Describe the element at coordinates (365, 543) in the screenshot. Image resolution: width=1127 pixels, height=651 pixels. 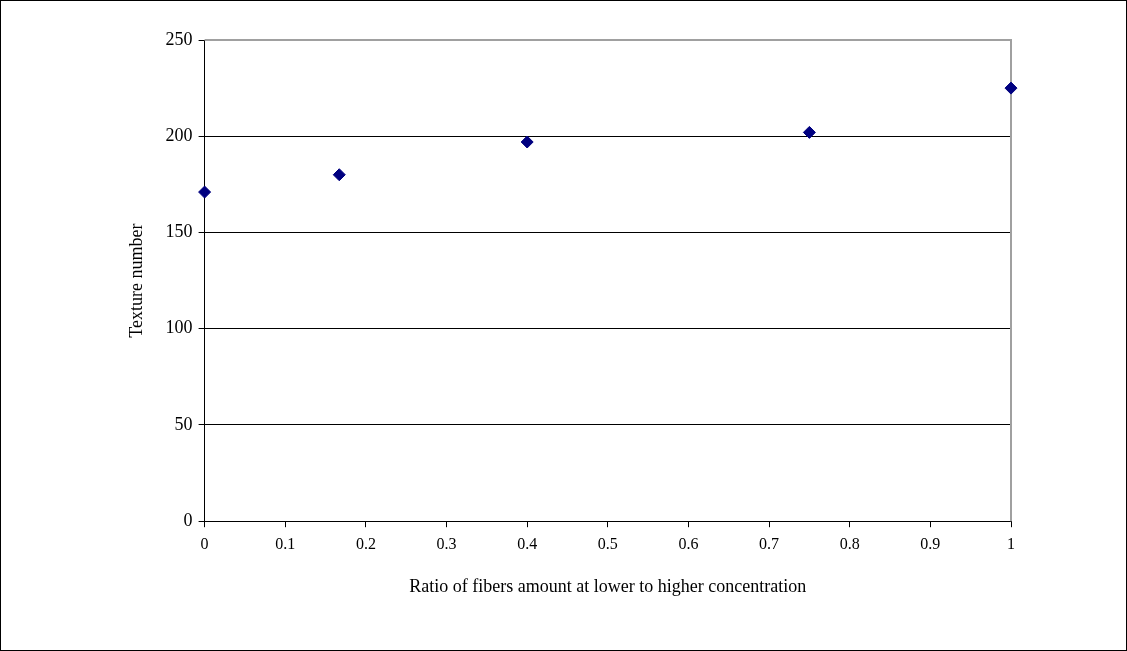
I see `x-tick-label: 0.2` at that location.